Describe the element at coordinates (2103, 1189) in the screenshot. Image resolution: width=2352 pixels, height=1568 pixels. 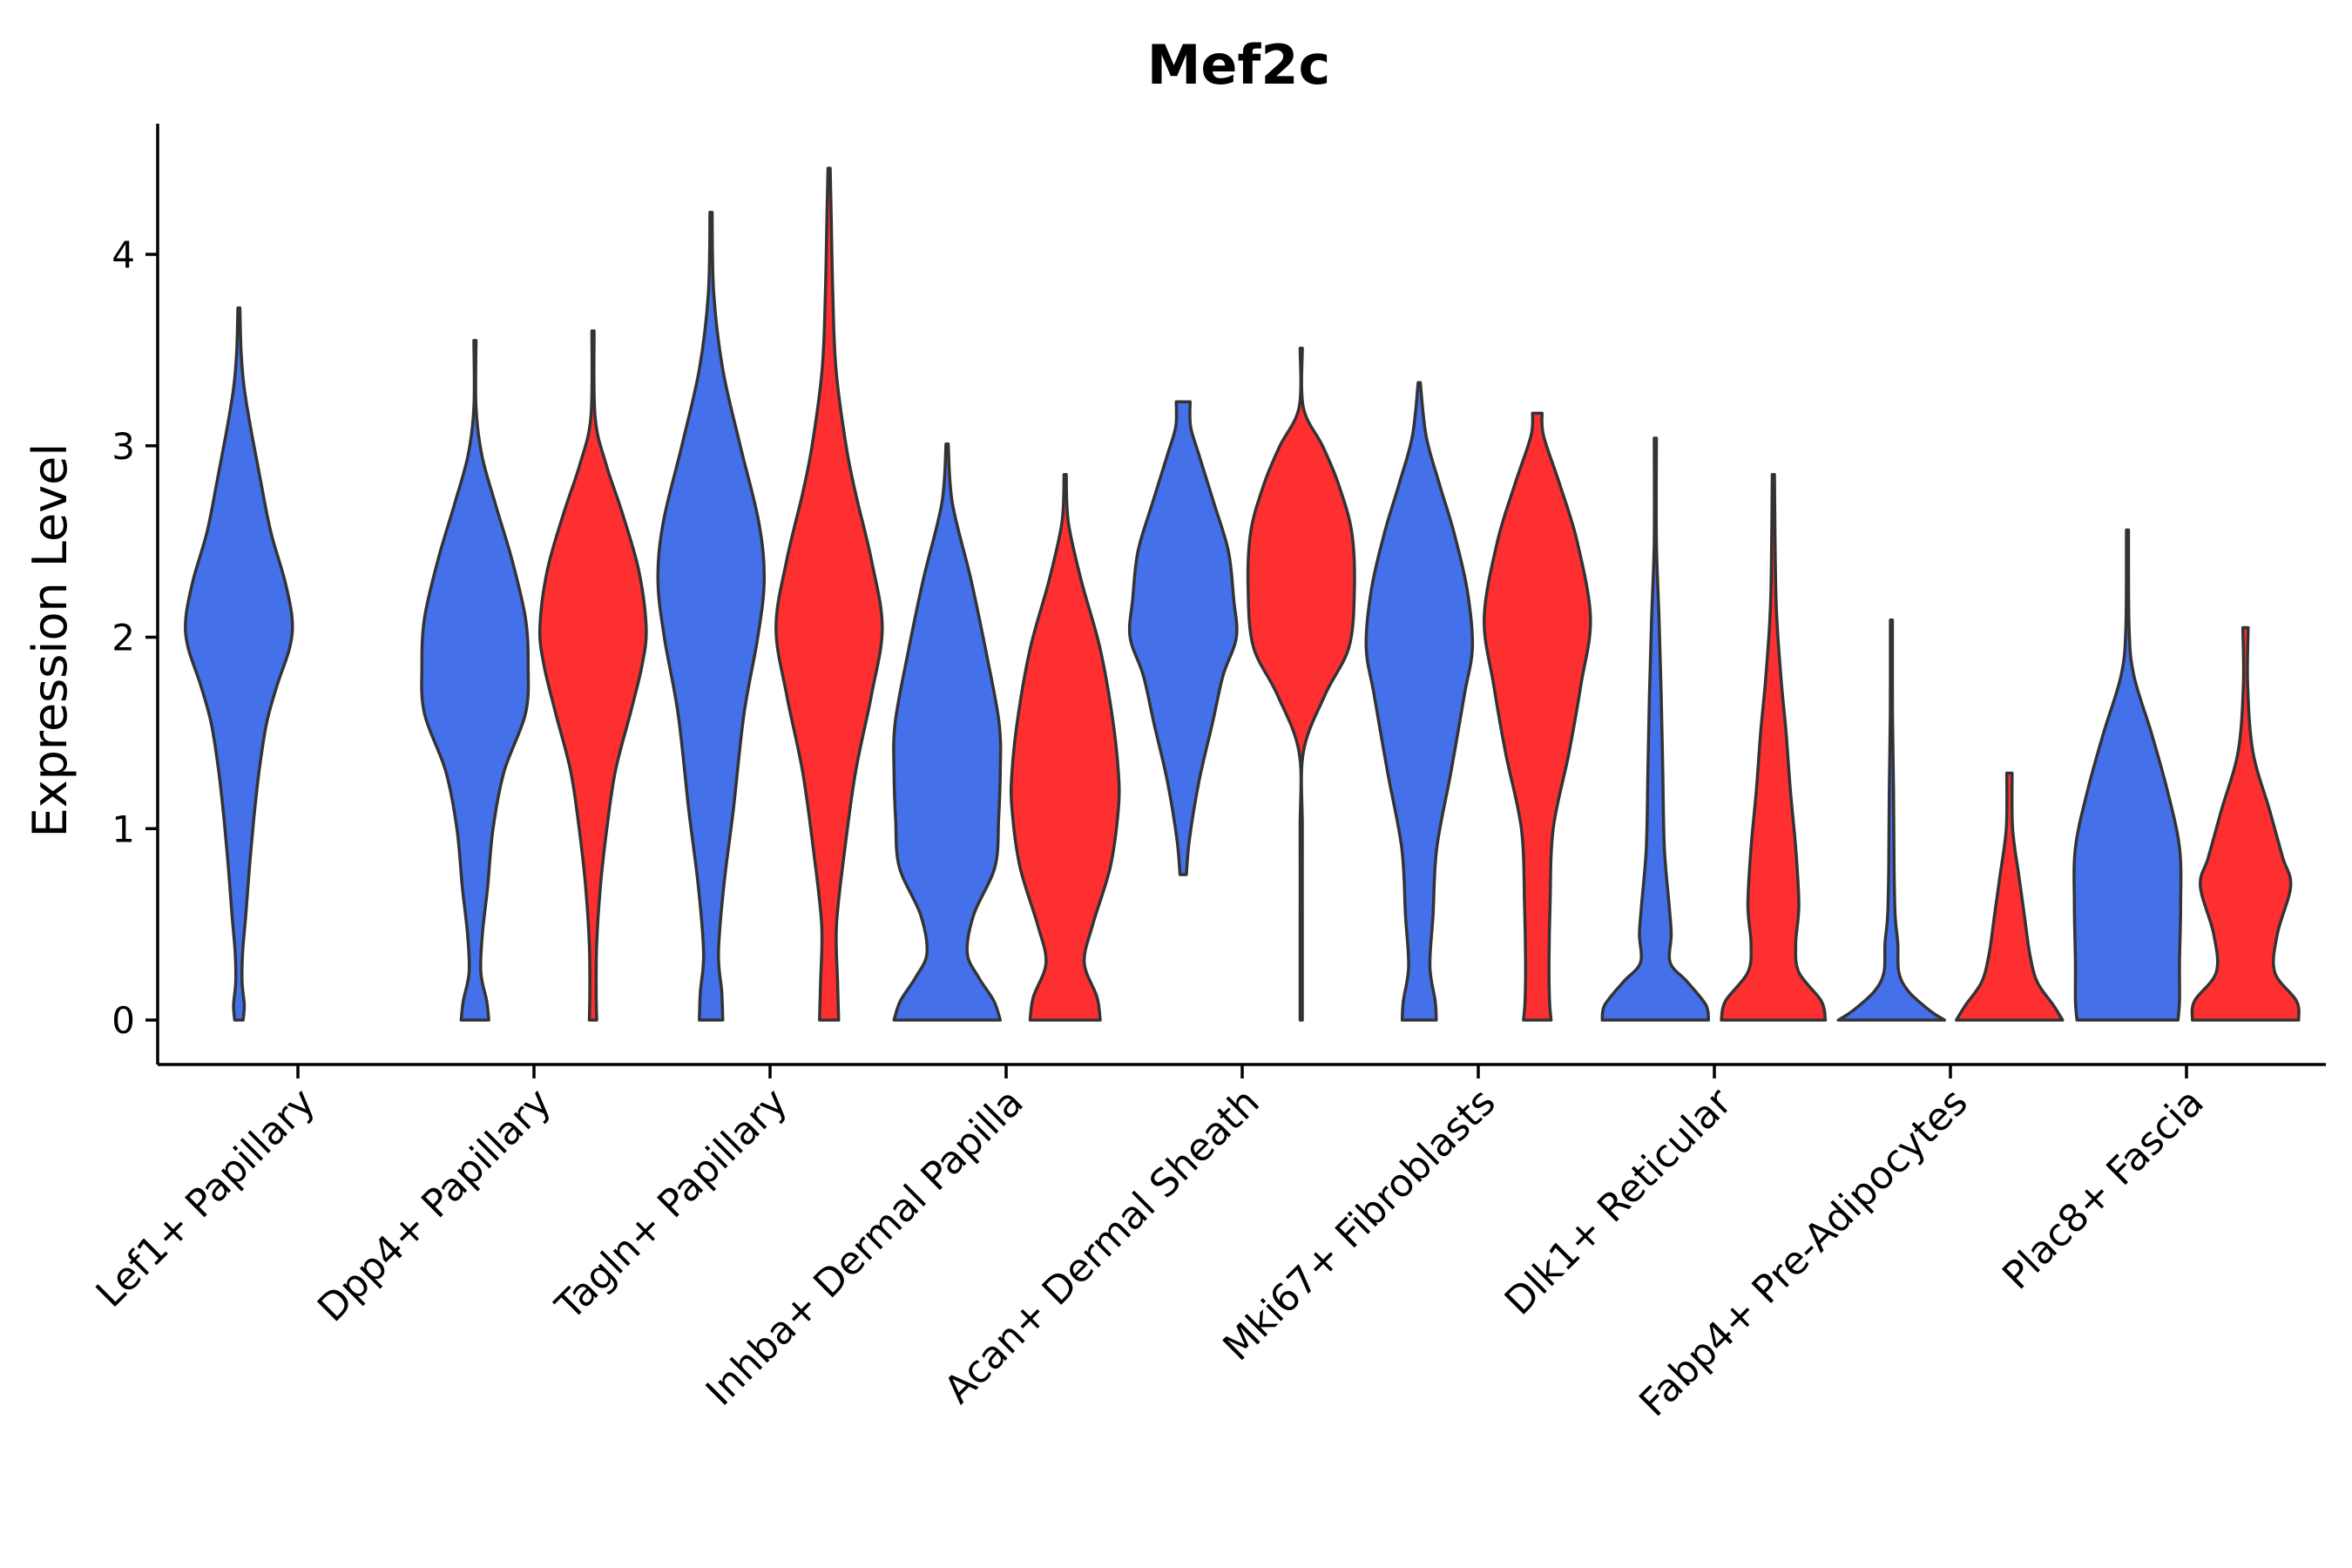
I see `x-tick-label: Plac8+ Fascia` at that location.